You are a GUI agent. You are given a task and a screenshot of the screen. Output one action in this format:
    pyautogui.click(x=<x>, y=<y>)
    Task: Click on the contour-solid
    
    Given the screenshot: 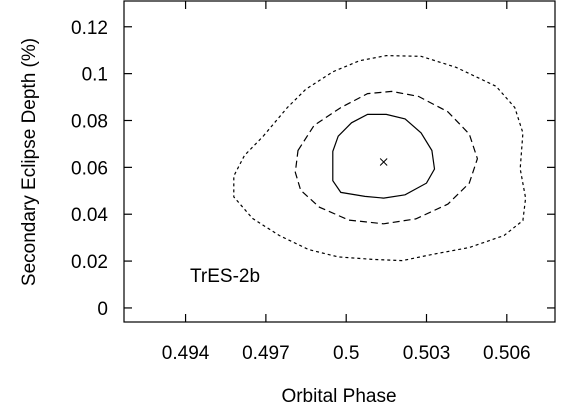 What is the action you would take?
    pyautogui.click(x=384, y=156)
    